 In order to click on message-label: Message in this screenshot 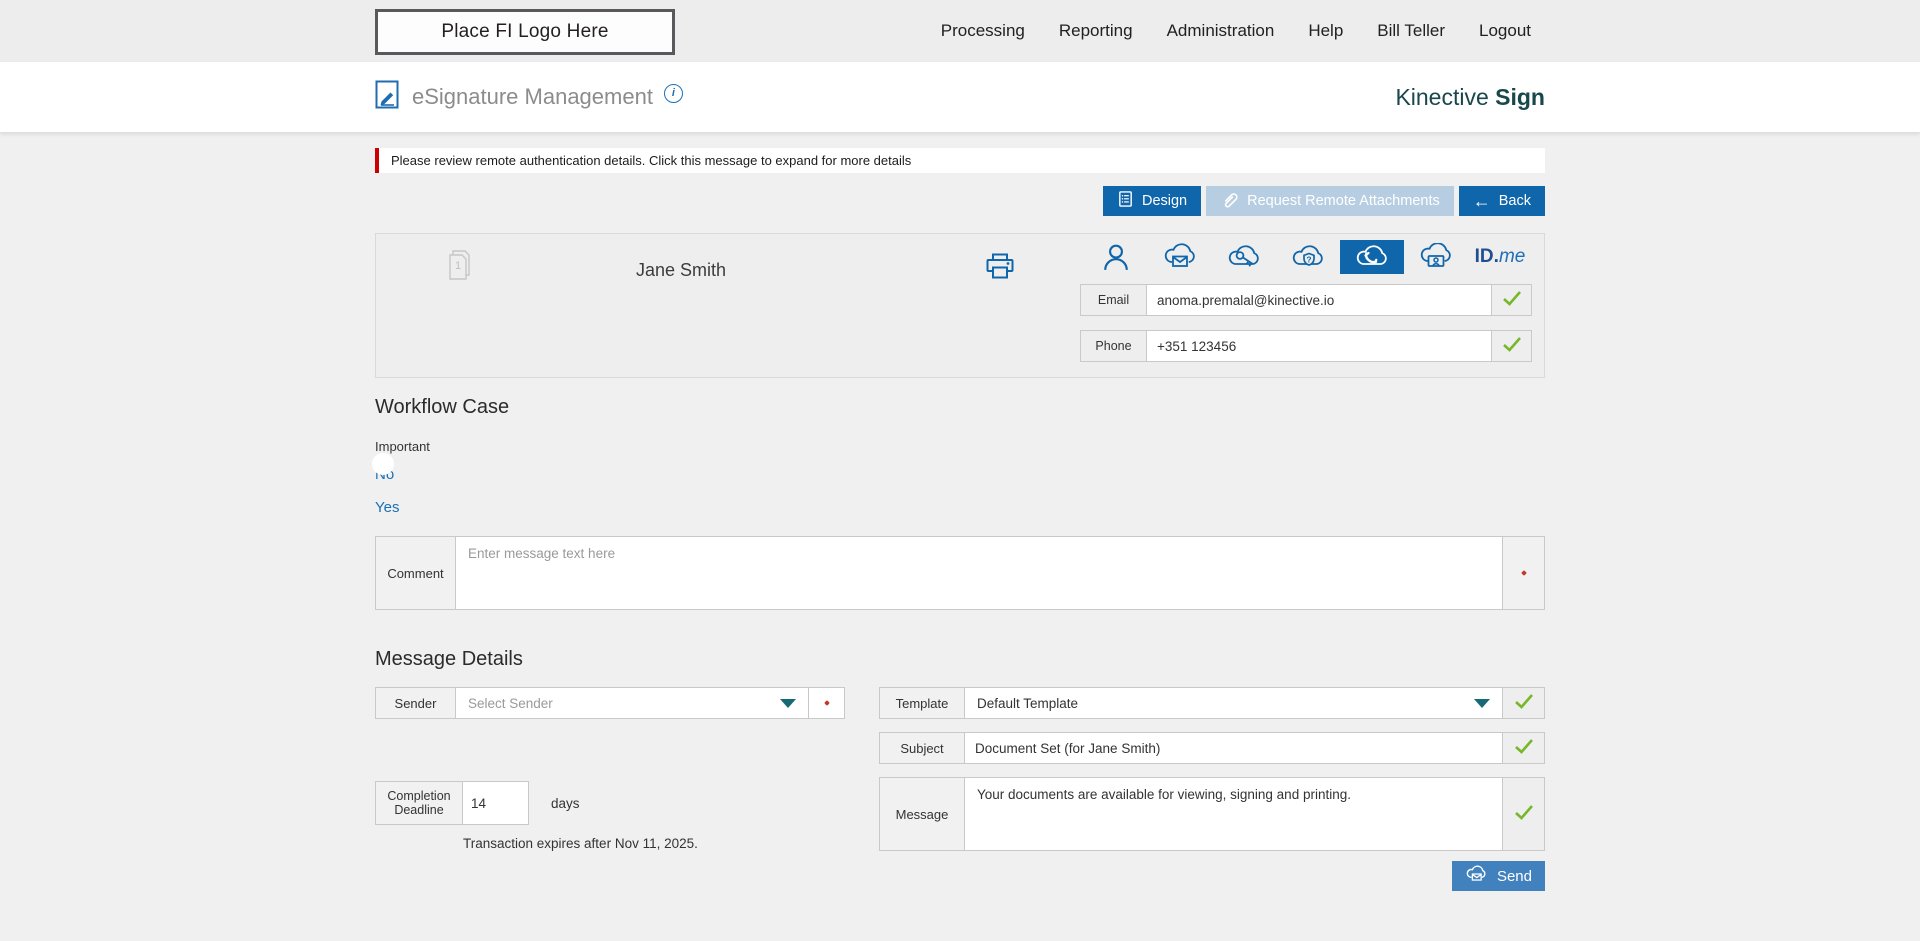, I will do `click(922, 814)`.